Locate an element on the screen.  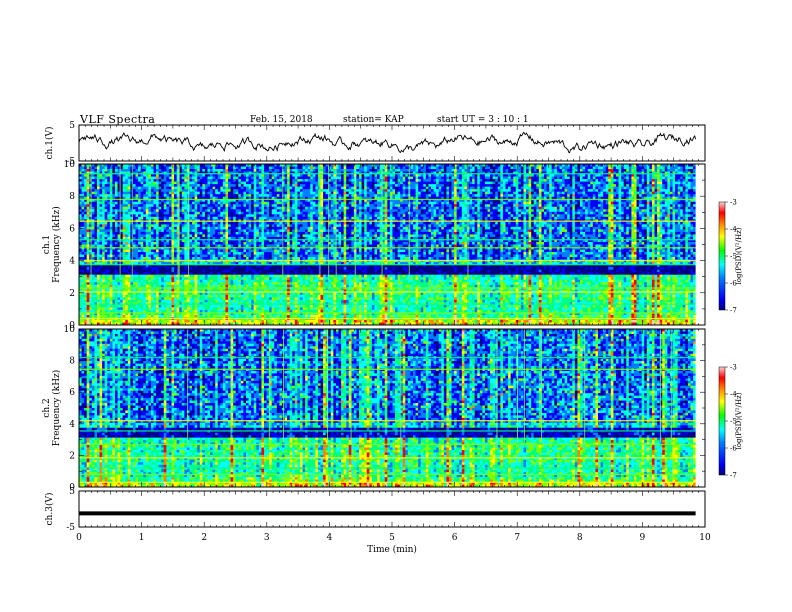
x-tick-label: 9 is located at coordinates (643, 538).